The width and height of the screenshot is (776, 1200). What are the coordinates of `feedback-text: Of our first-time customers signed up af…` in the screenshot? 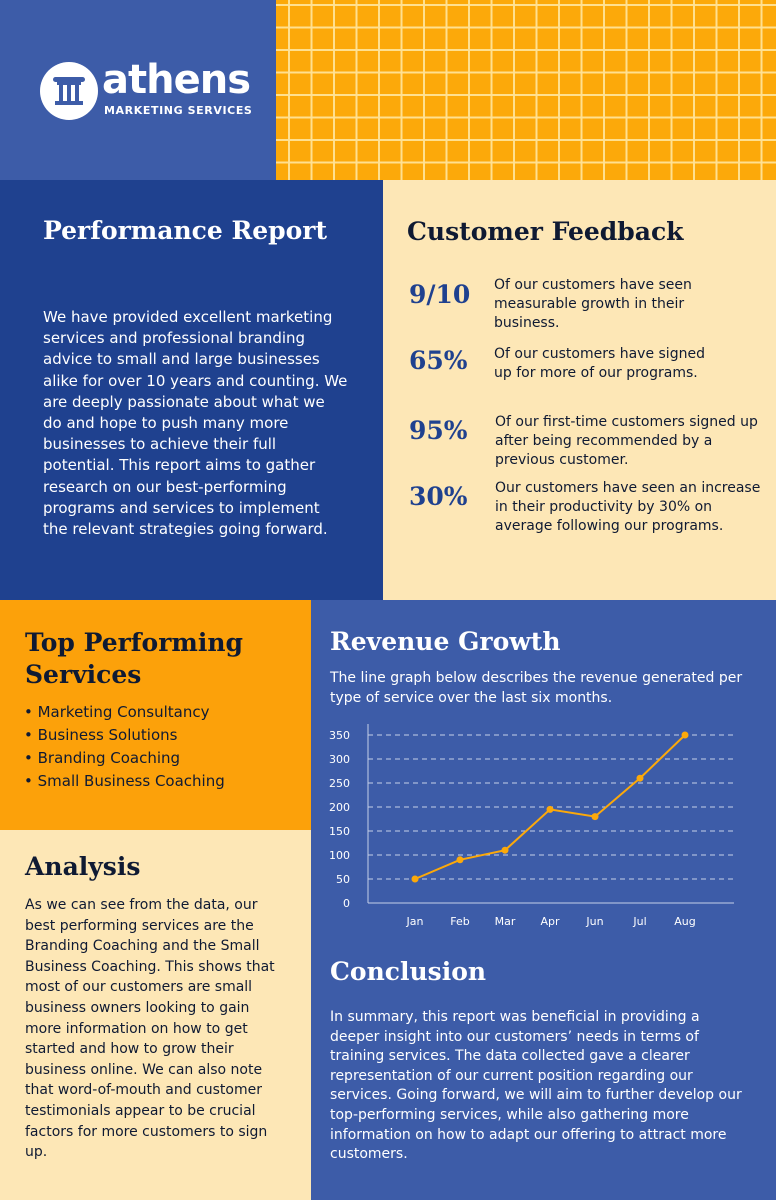 It's located at (626, 441).